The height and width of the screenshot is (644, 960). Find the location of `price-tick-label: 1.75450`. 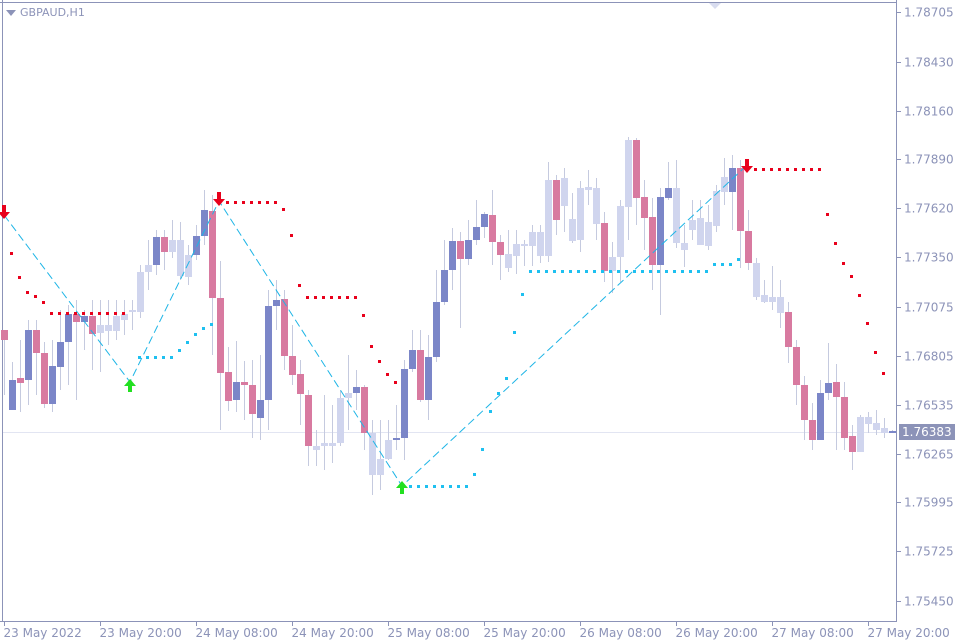

price-tick-label: 1.75450 is located at coordinates (929, 602).